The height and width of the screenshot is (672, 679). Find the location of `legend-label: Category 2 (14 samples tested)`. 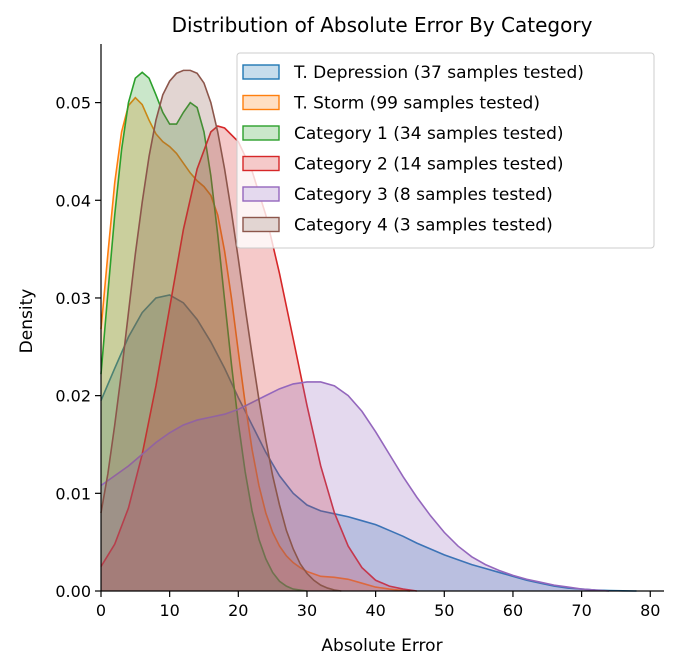

legend-label: Category 2 (14 samples tested) is located at coordinates (429, 165).